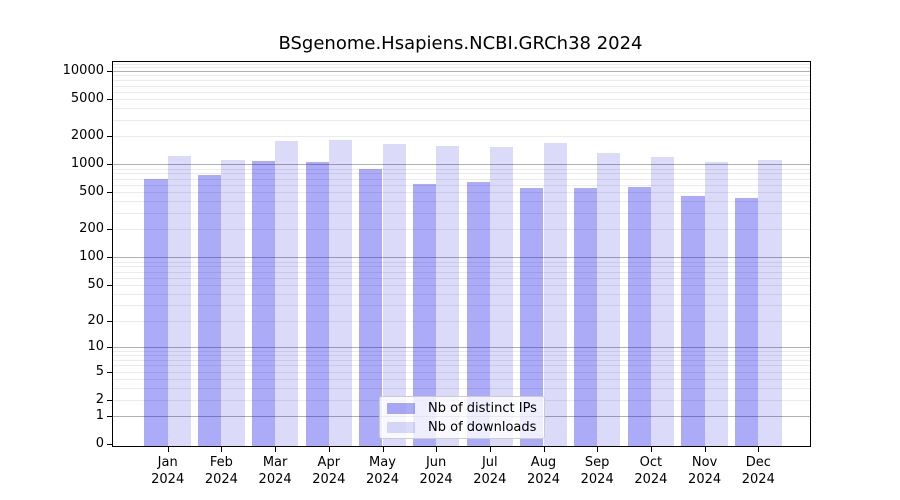 The height and width of the screenshot is (500, 900). What do you see at coordinates (460, 43) in the screenshot?
I see `chart-title: BSgenome.Hsapiens.NCBI.GRCh38 2024` at bounding box center [460, 43].